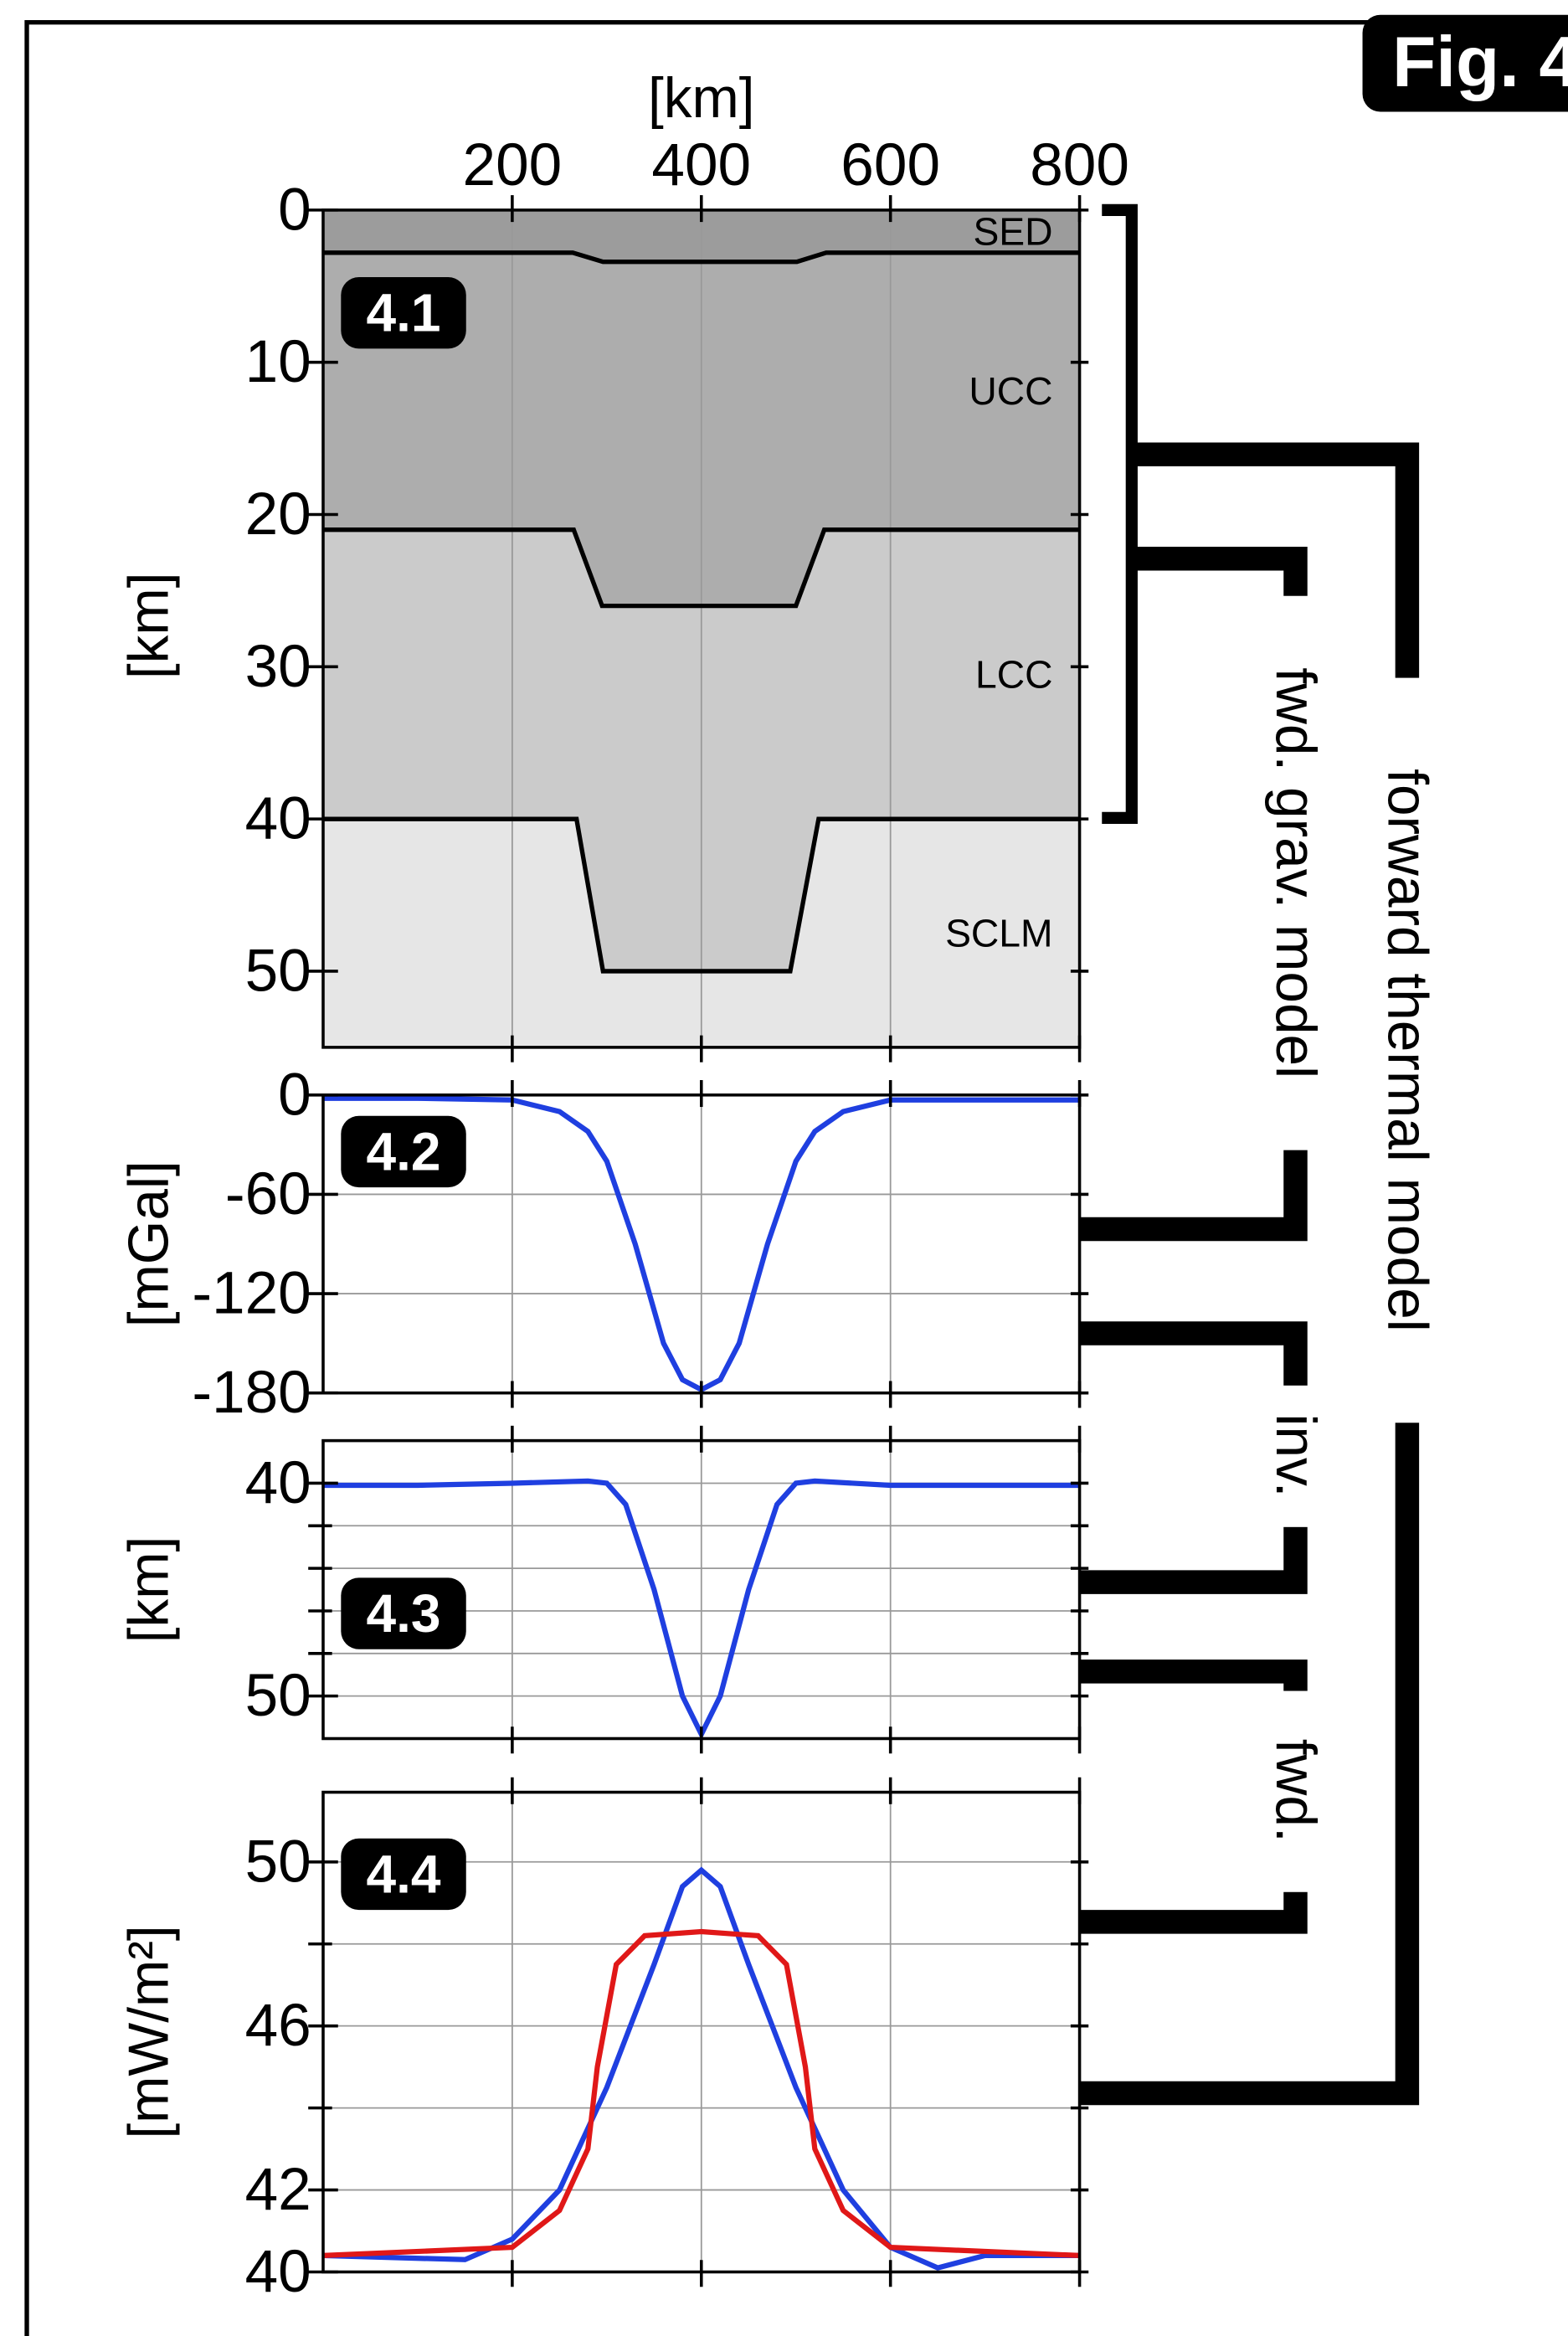 The width and height of the screenshot is (1568, 2336). I want to click on y-axis-label: [mW/m²], so click(148, 2031).